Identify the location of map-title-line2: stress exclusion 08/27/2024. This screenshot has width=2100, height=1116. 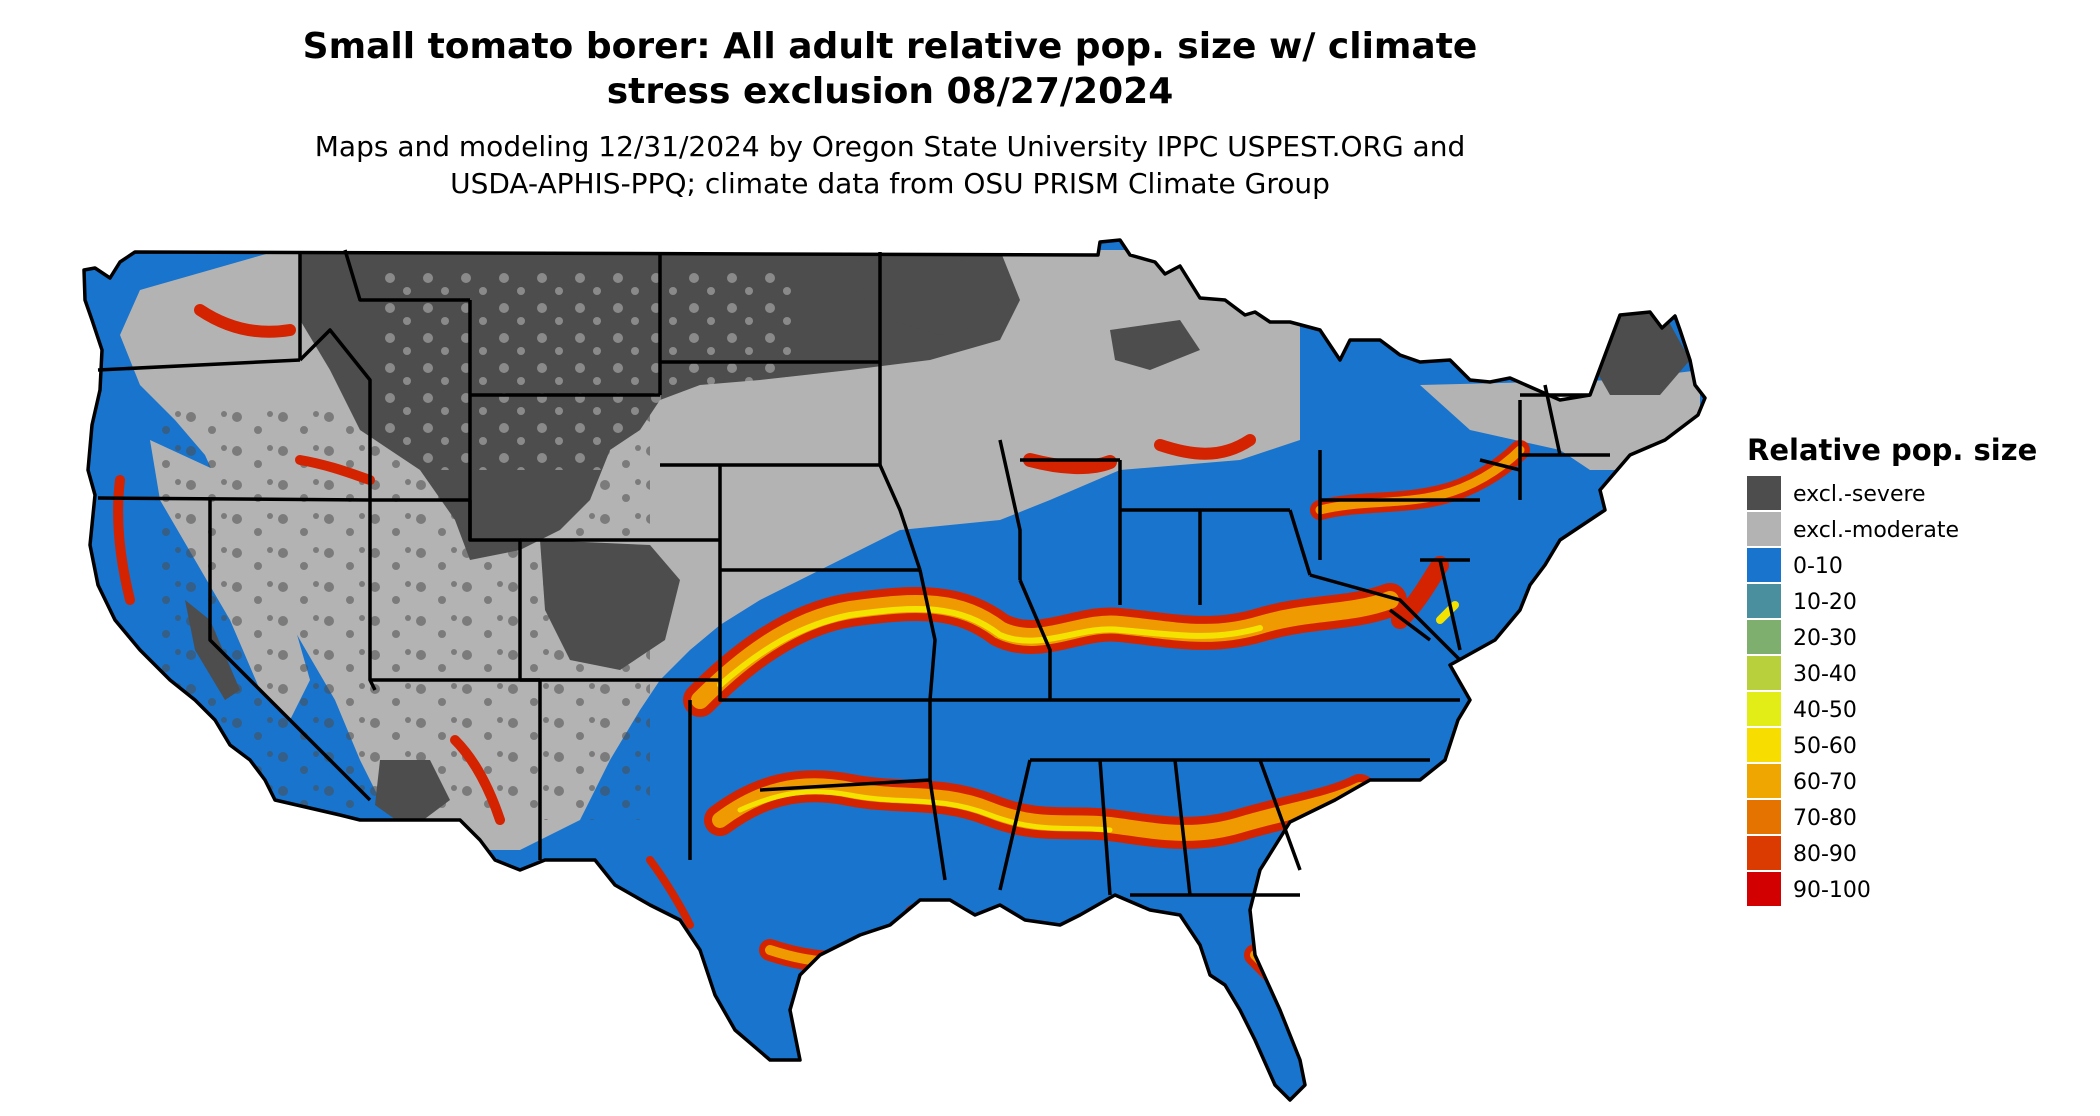
(890, 91).